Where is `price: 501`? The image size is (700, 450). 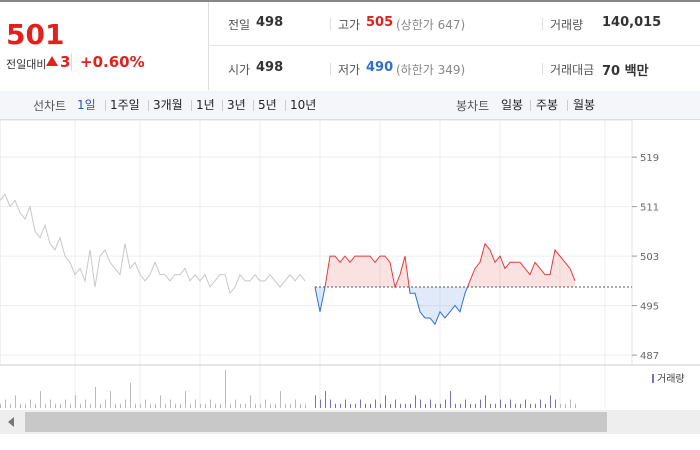 price: 501 is located at coordinates (35, 34).